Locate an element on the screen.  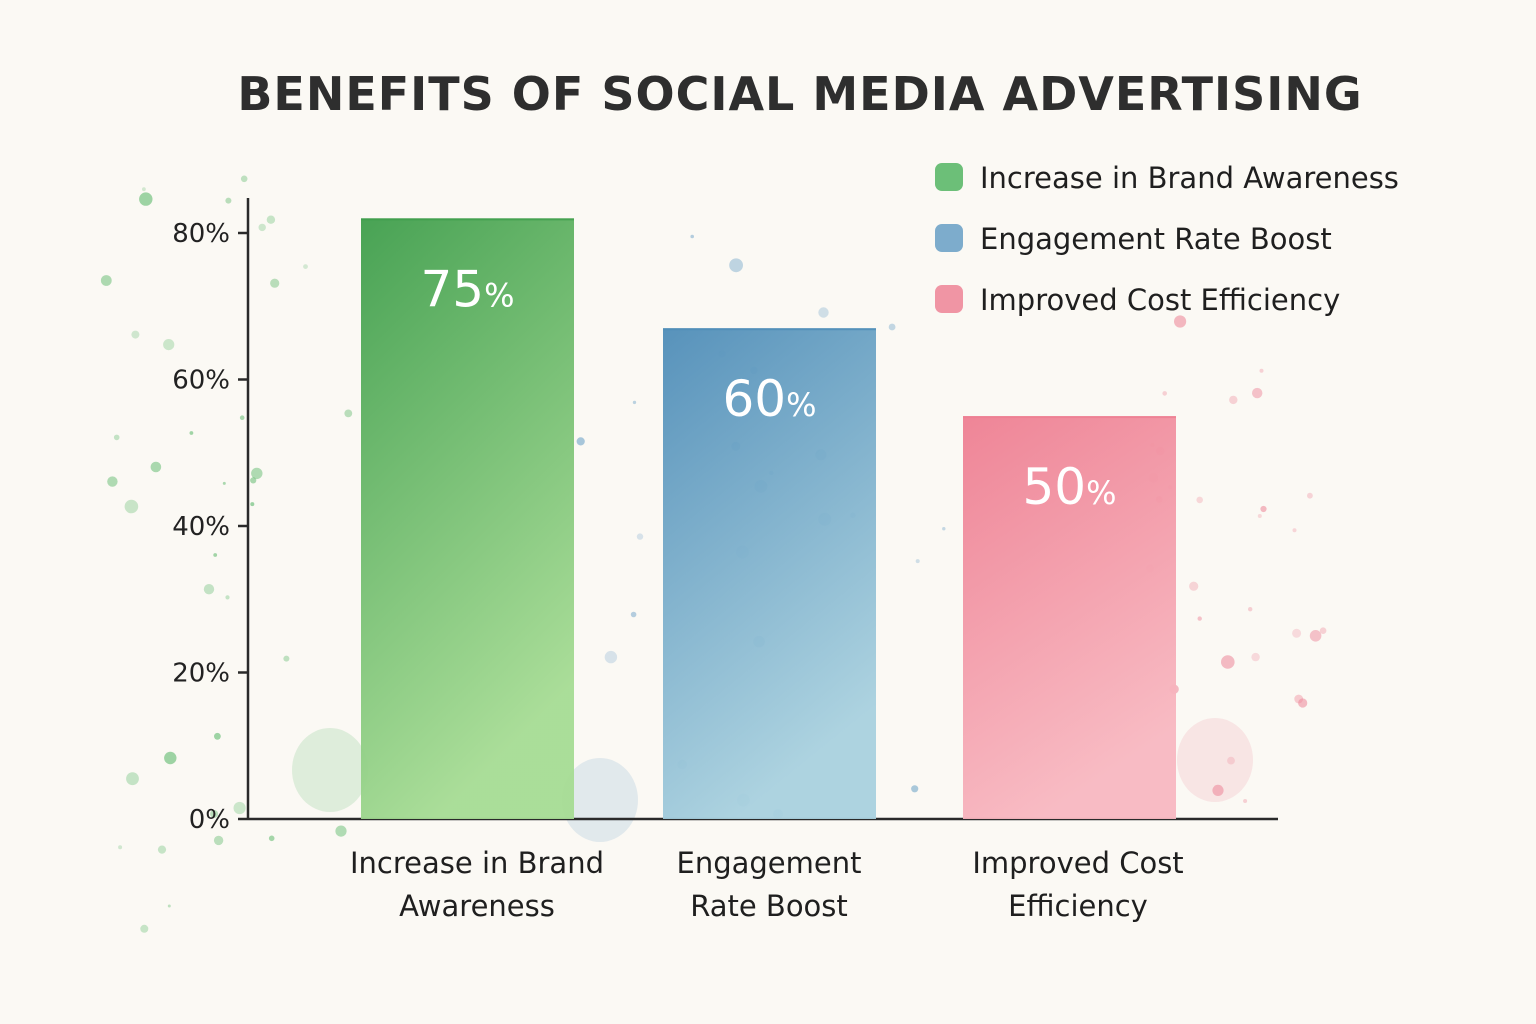
category-label: Rate Boost is located at coordinates (769, 906).